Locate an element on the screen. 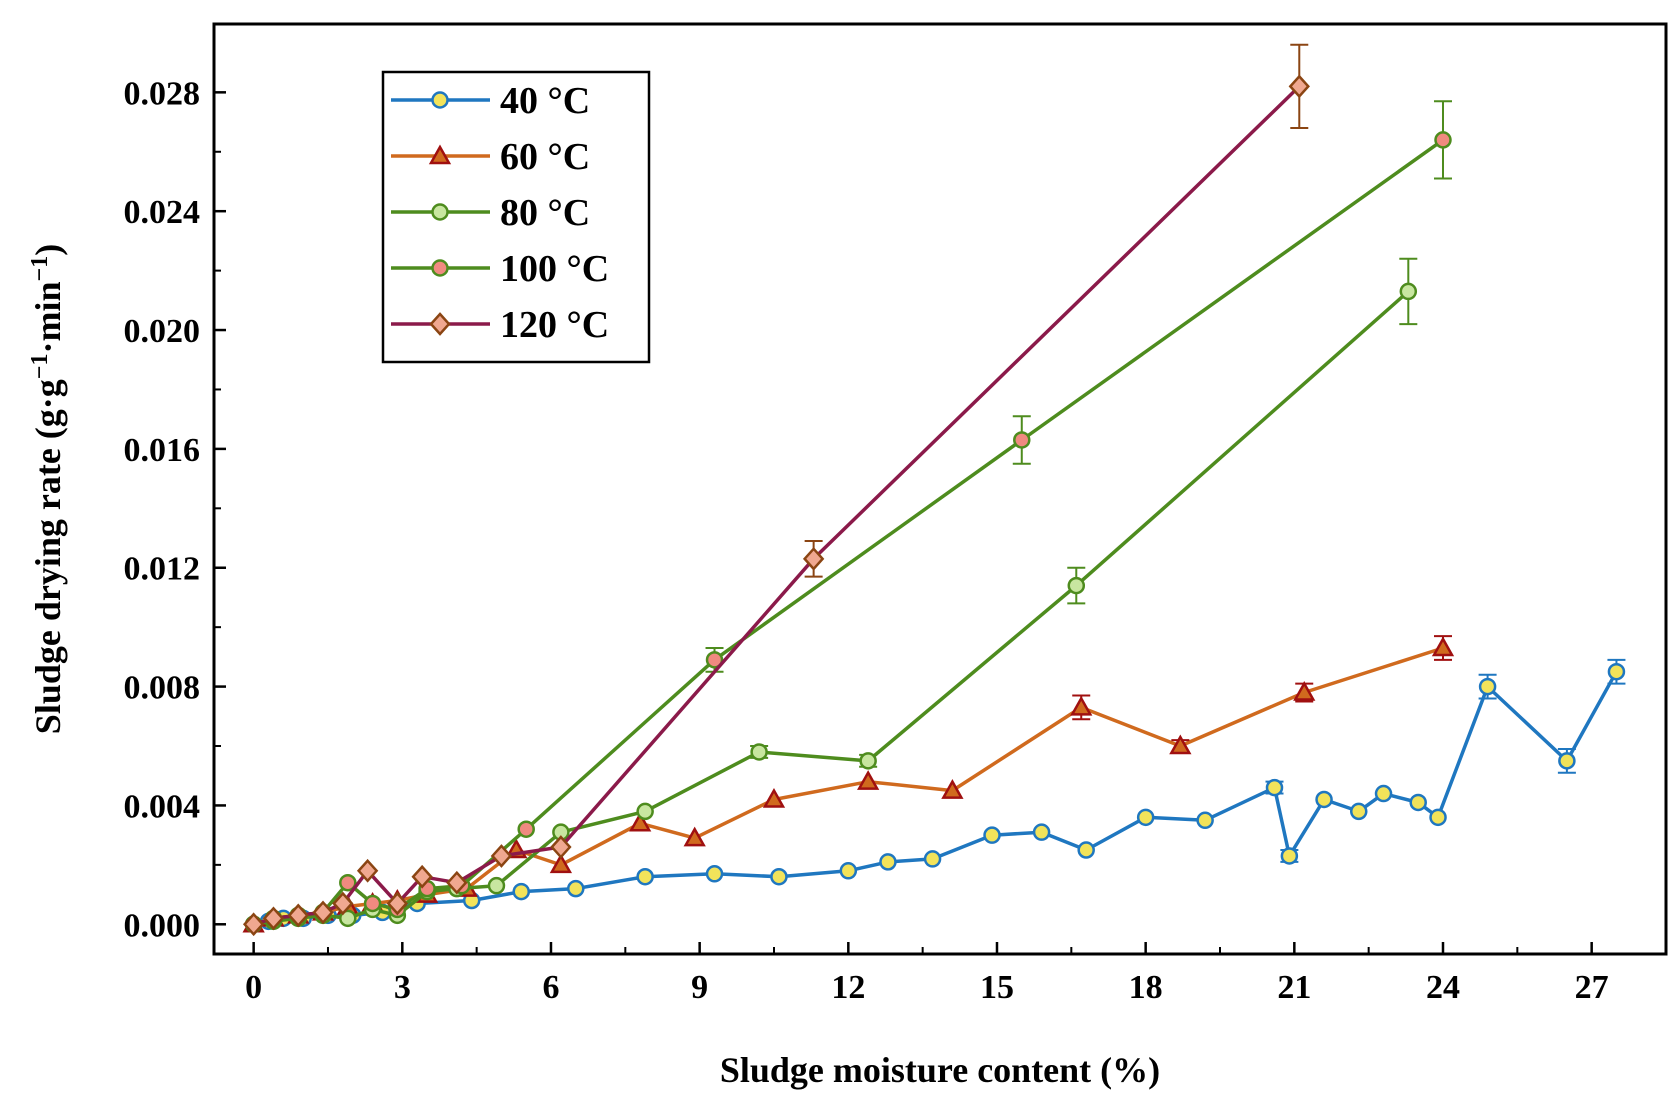 The image size is (1680, 1100). y-axis-title: Sludge drying rate (g·g−1·min−1) is located at coordinates (47, 489).